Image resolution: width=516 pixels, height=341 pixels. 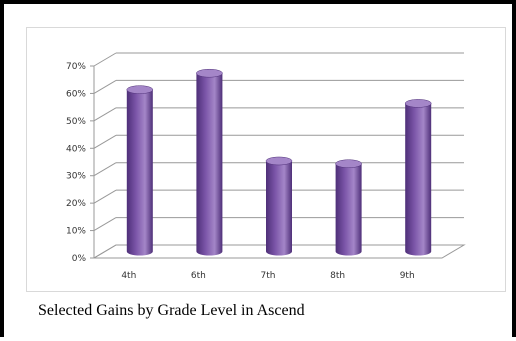 I want to click on y-tick-label: 30%, so click(x=76, y=177).